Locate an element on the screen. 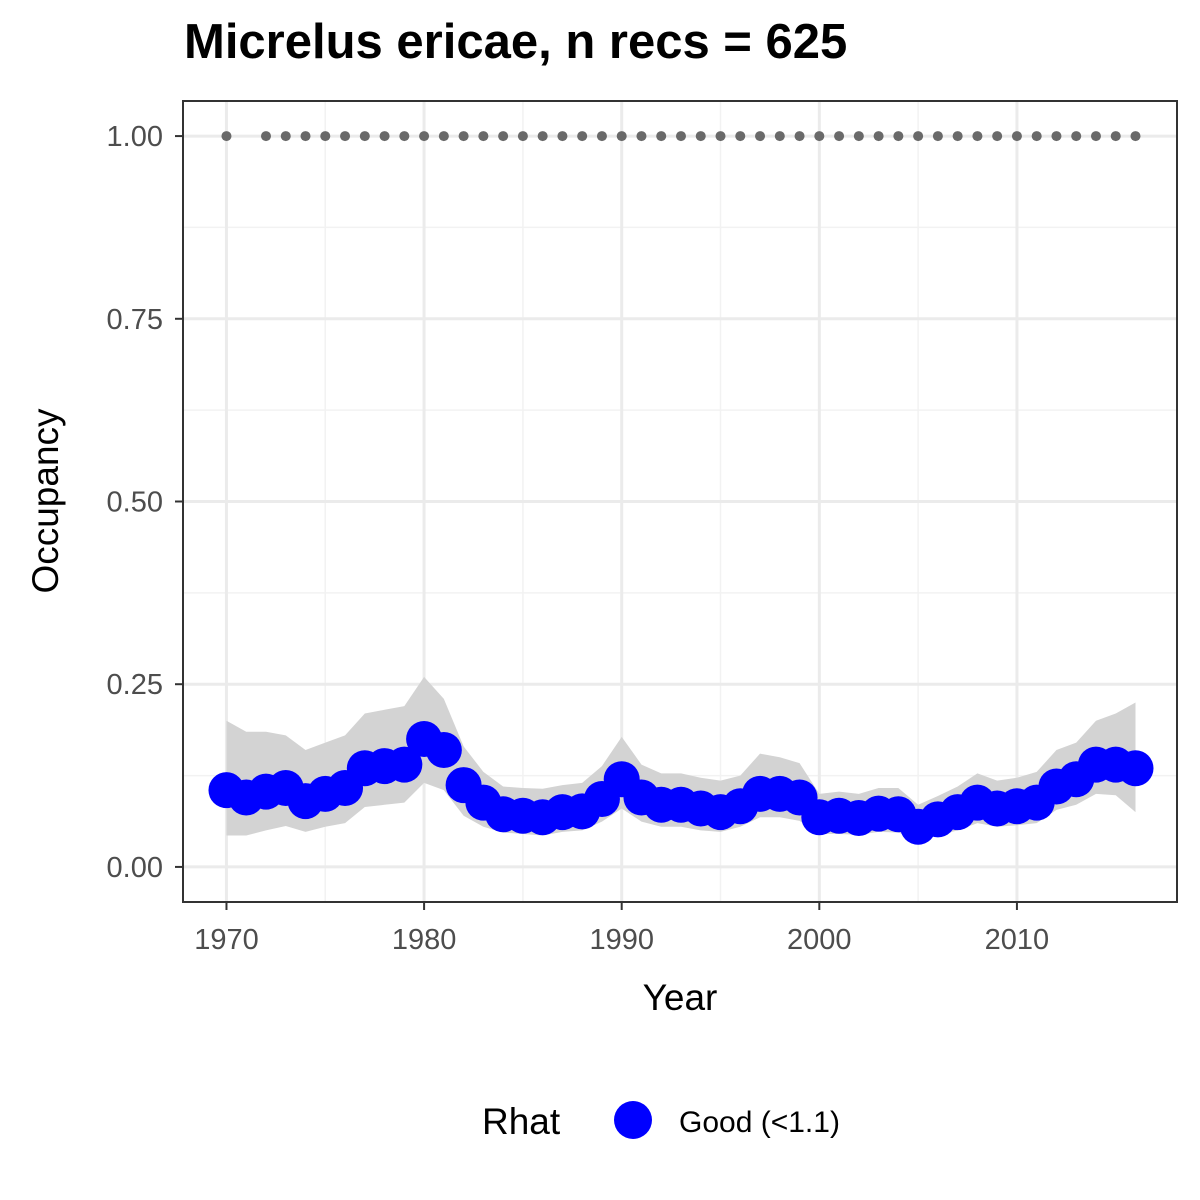  legend: Rhat Good (<1.1) is located at coordinates (661, 1121).